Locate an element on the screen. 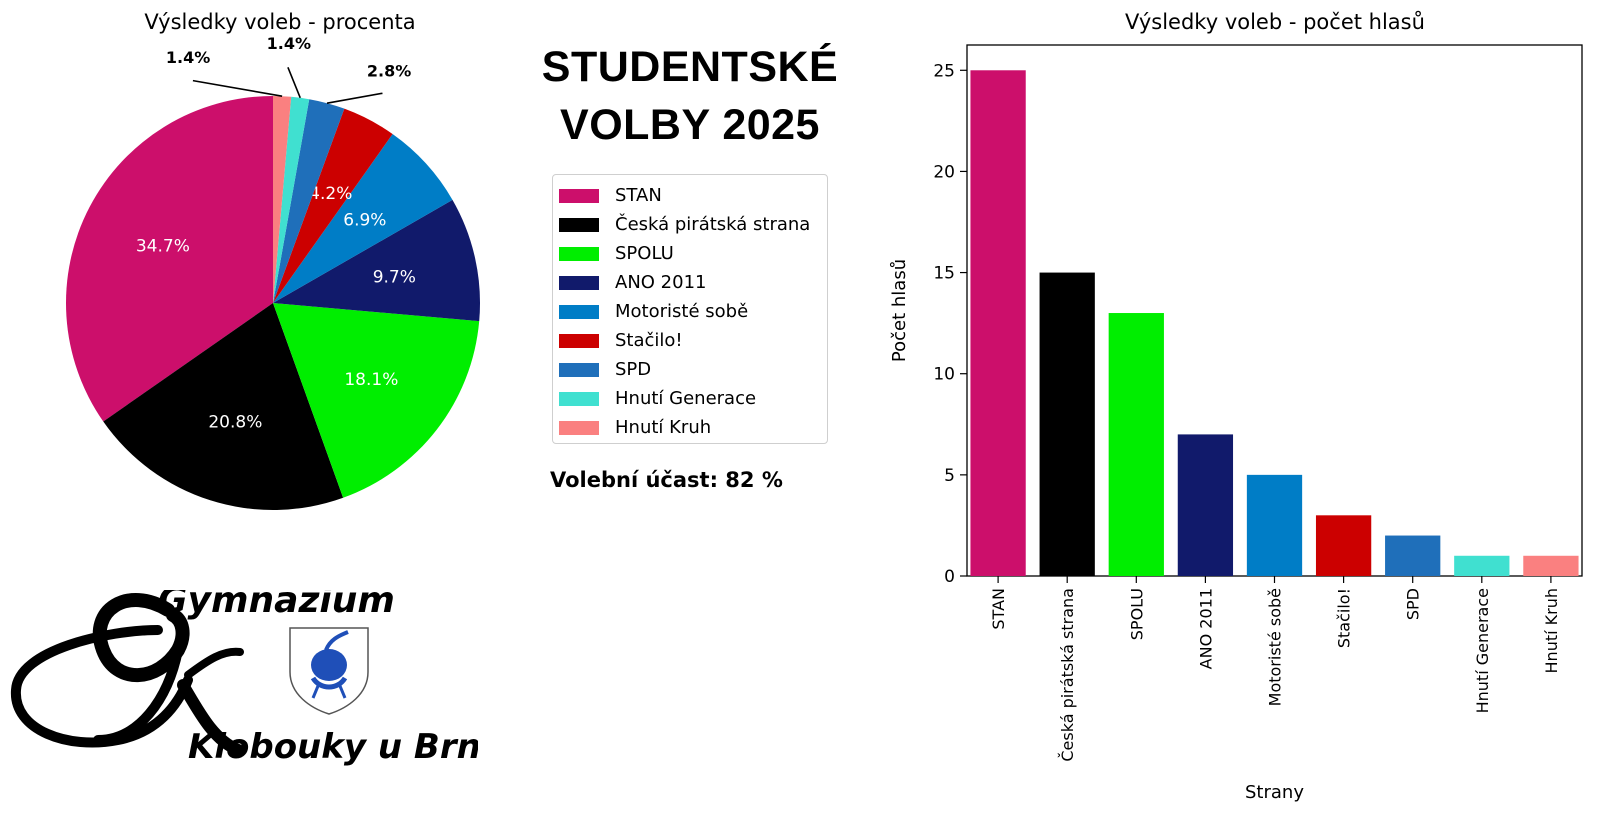 This screenshot has height=814, width=1600. pie-value-label-outside: 2.8% is located at coordinates (389, 70).